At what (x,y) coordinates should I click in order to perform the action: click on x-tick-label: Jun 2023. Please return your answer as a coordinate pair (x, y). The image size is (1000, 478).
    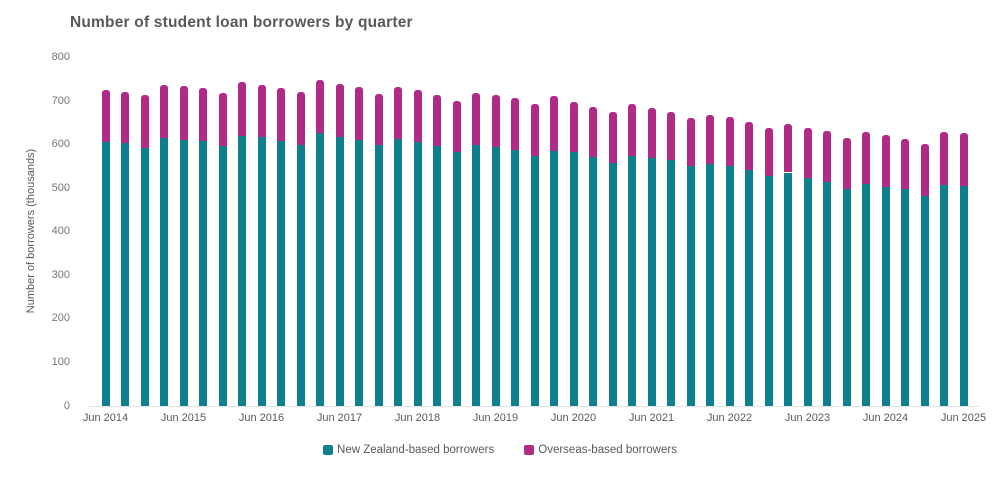
    Looking at the image, I should click on (807, 418).